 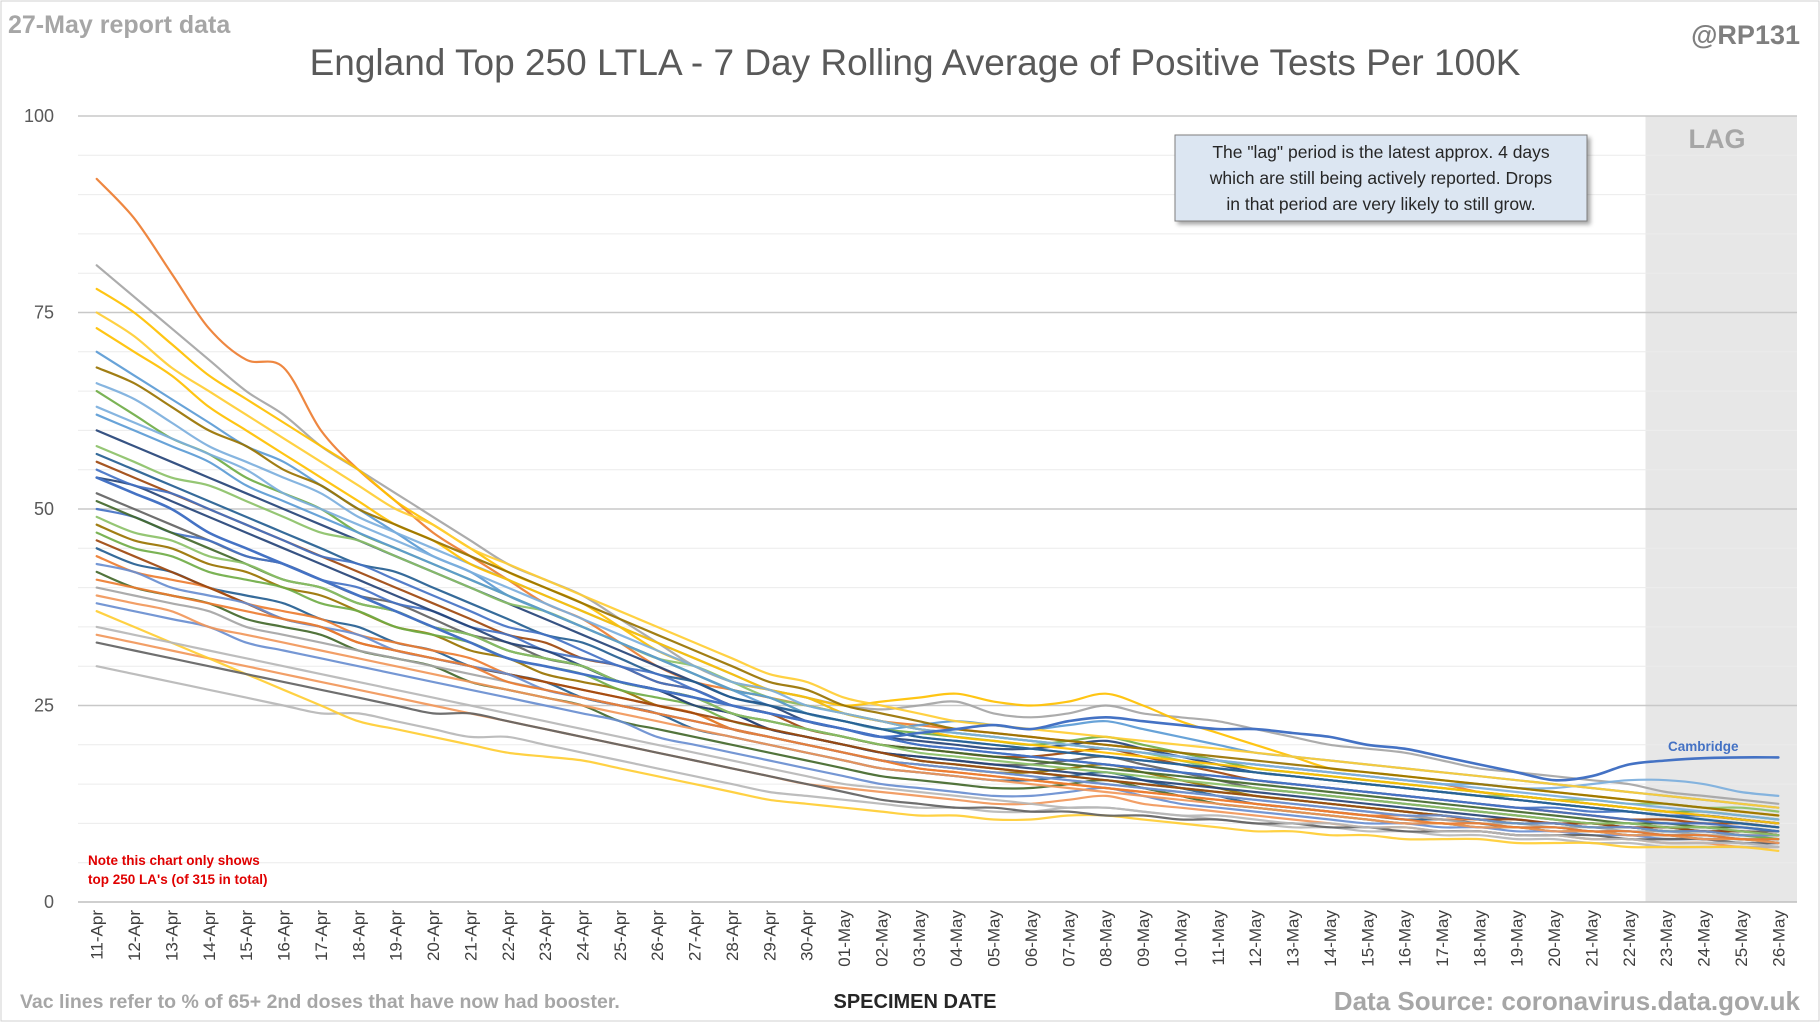 I want to click on x-tick-label: 26-May, so click(x=1778, y=938).